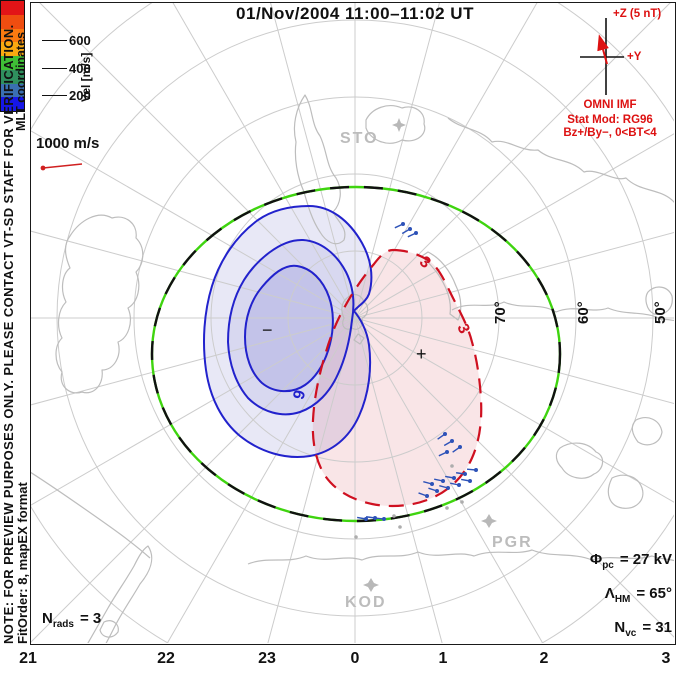 This screenshot has height=674, width=680. I want to click on station-marker-kod, so click(371, 585).